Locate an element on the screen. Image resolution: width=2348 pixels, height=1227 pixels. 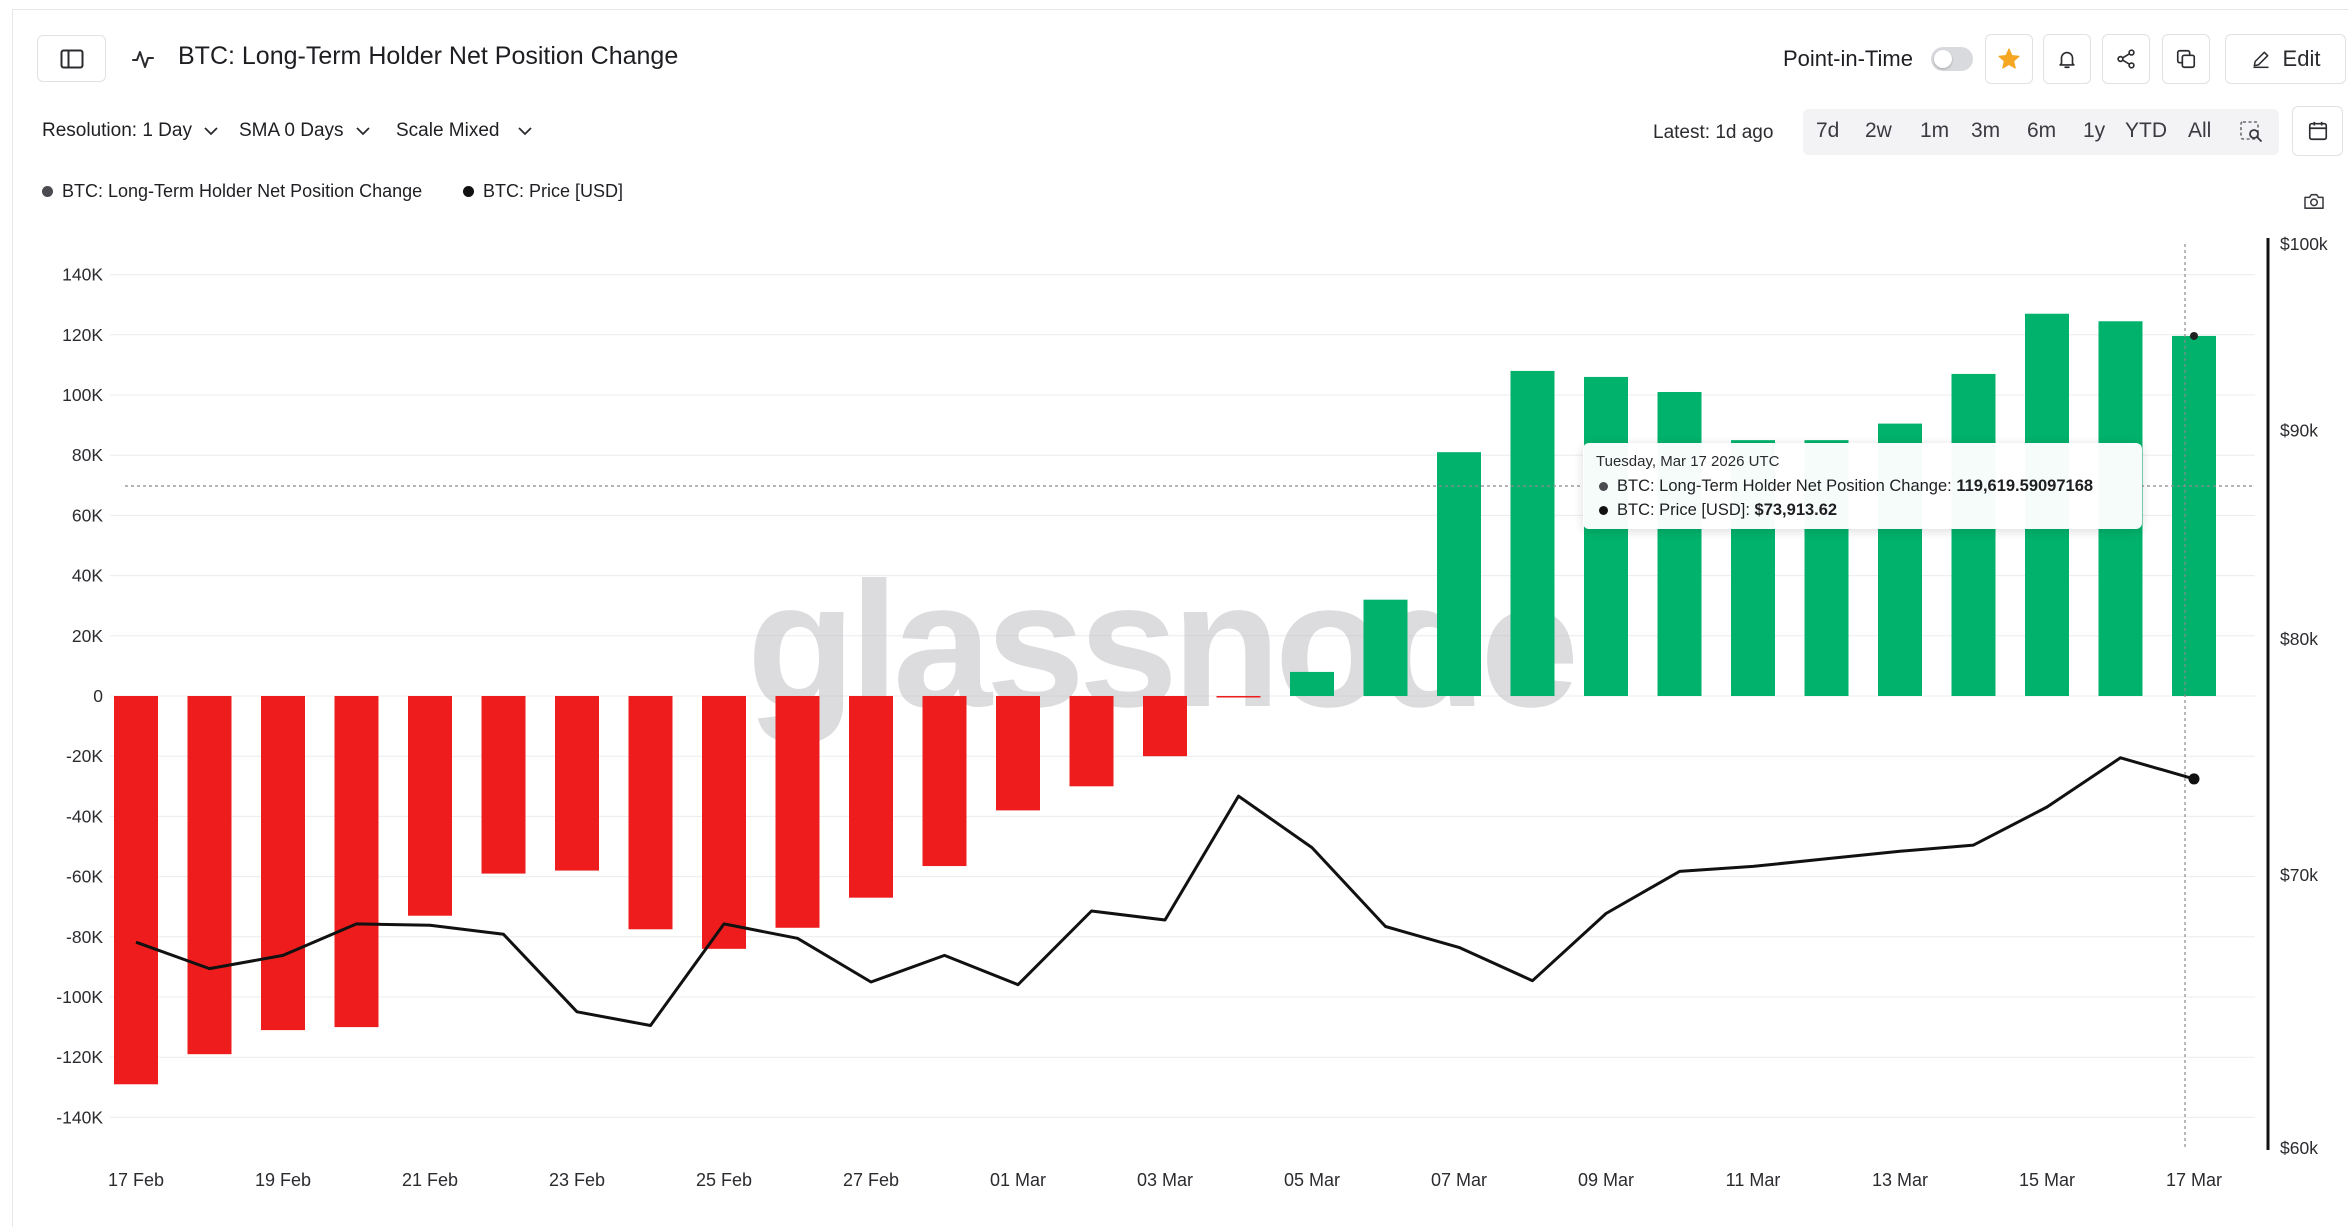
x-tick-label: 15 Mar is located at coordinates (2047, 1180).